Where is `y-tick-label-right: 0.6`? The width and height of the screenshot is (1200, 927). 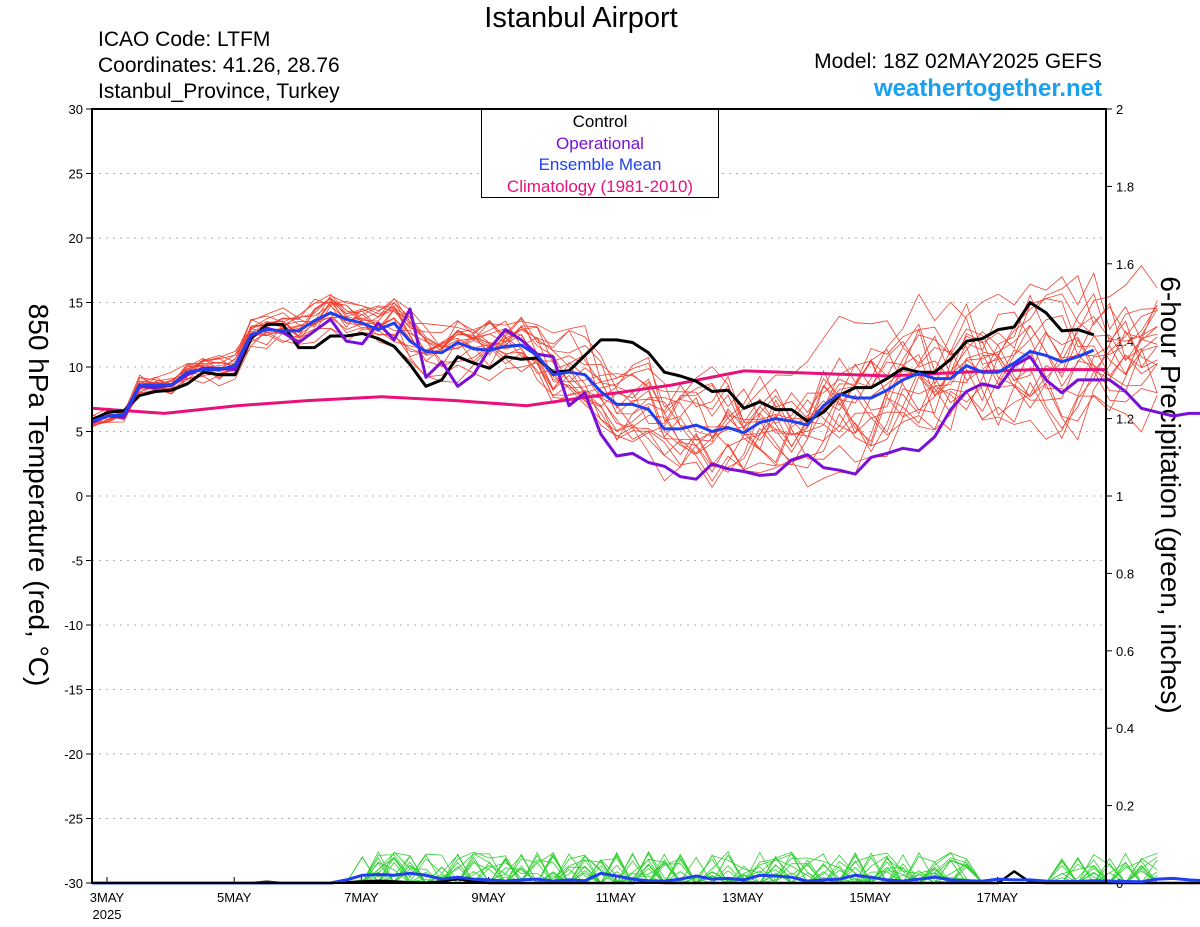
y-tick-label-right: 0.6 is located at coordinates (1125, 651).